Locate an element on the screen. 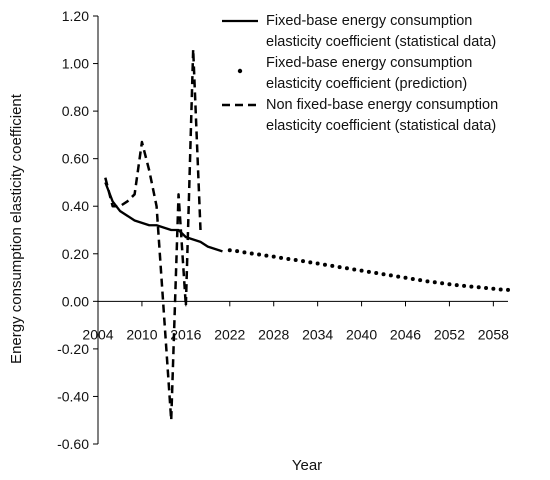 Image resolution: width=550 pixels, height=480 pixels. x-tick-label: 2022 is located at coordinates (229, 334).